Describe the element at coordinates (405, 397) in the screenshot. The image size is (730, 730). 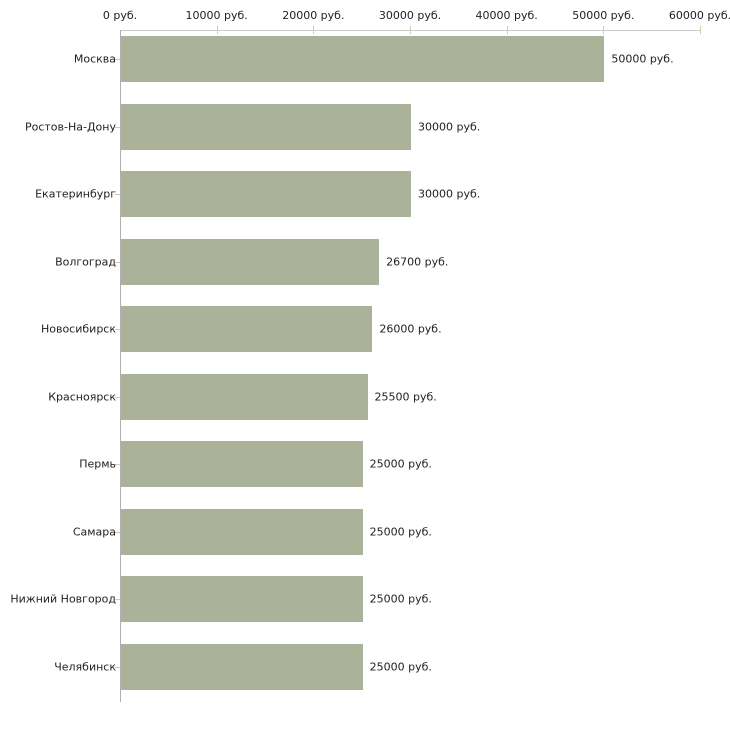
I see `value-label: 25500 руб.` at that location.